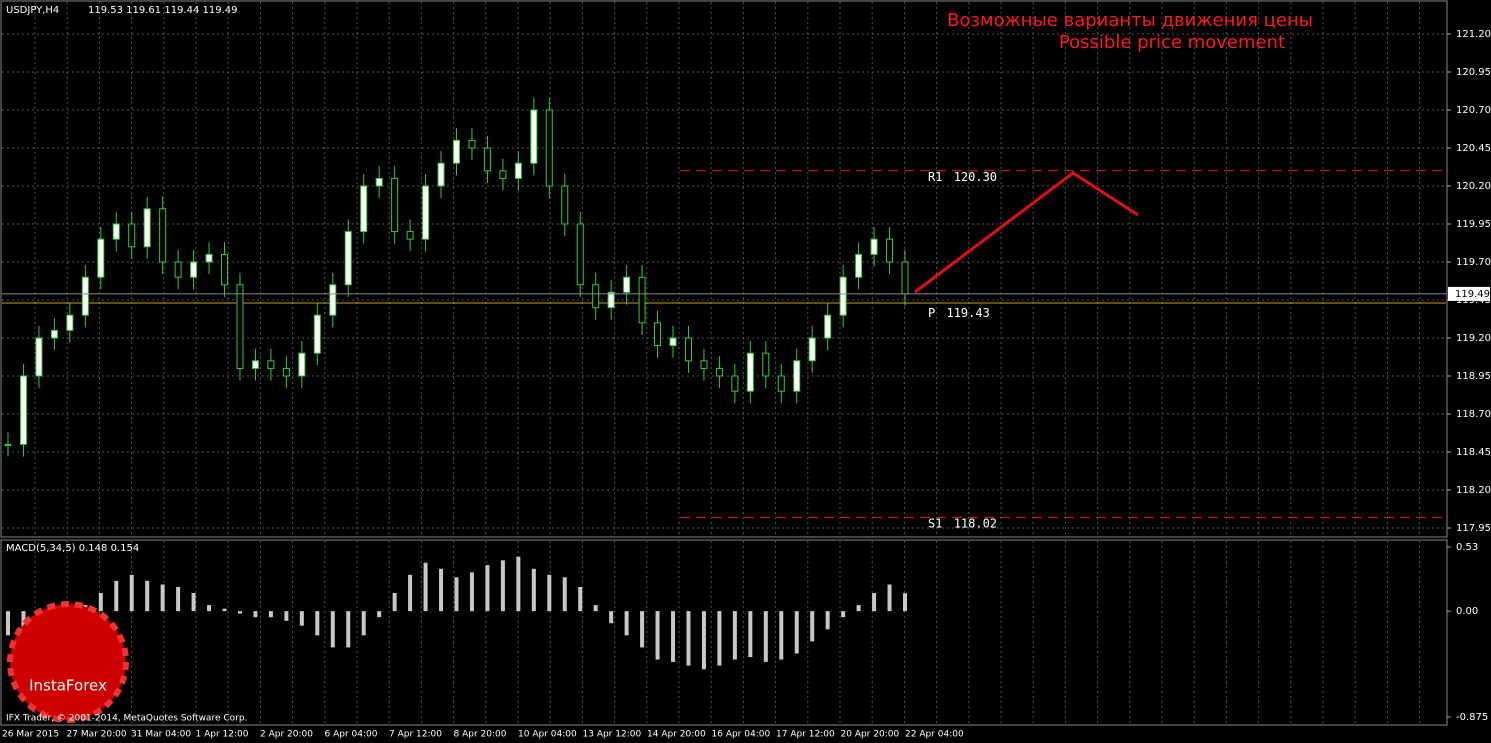 Image resolution: width=1491 pixels, height=743 pixels. Describe the element at coordinates (934, 735) in the screenshot. I see `date-label: 22 Apr 04:00` at that location.